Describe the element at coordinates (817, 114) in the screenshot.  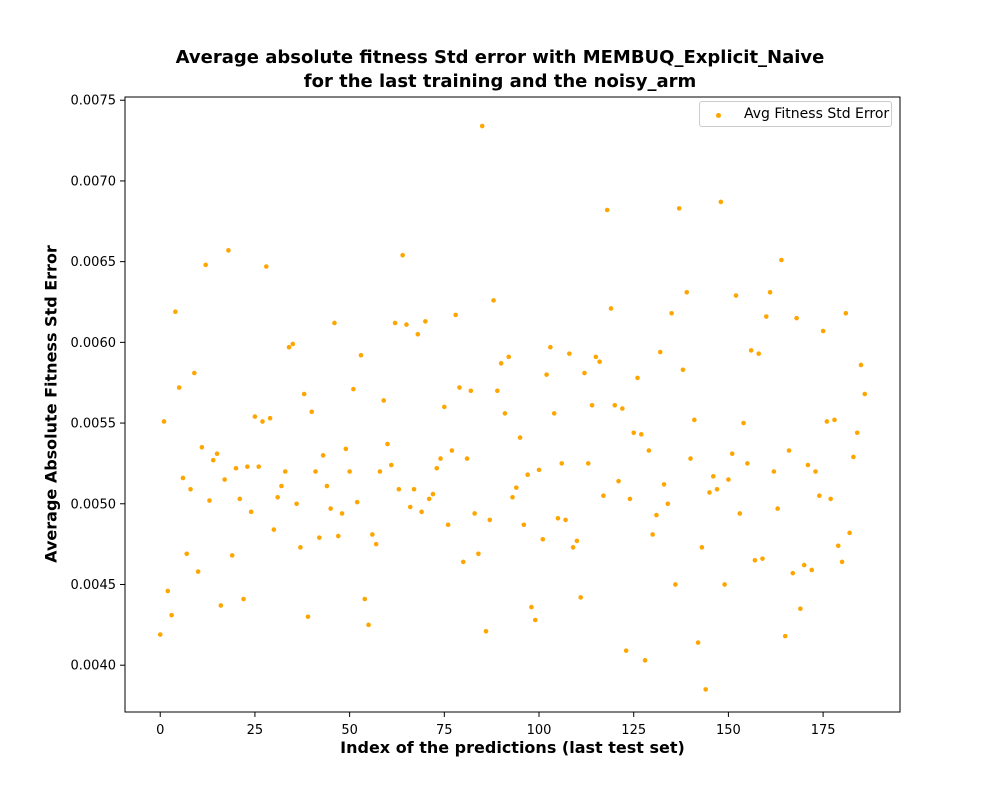
I see `legend-label: Avg Fitness Std Error` at that location.